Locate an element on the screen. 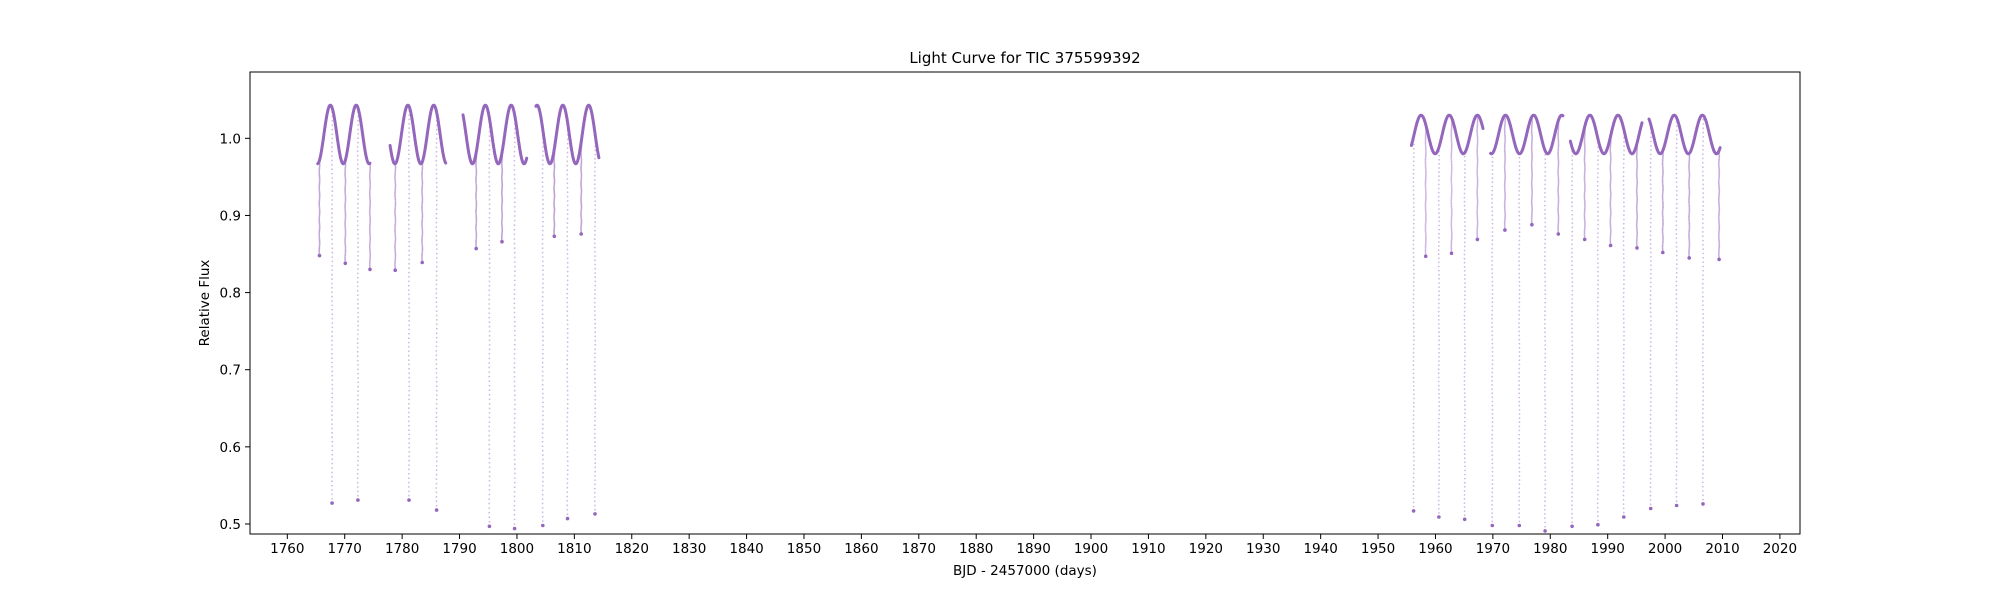  x-tick-label: 1880 is located at coordinates (976, 549).